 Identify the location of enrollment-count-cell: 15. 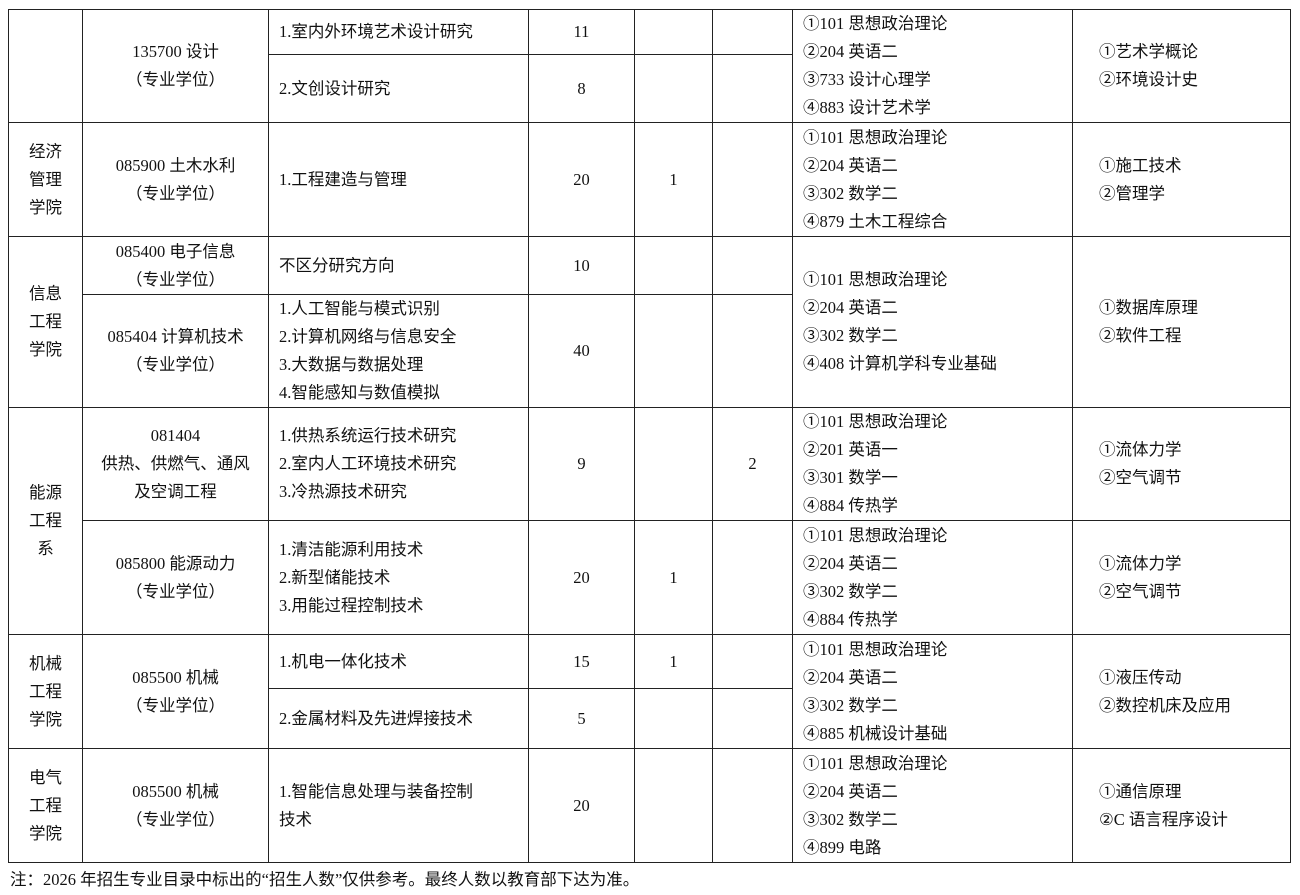
(581, 661).